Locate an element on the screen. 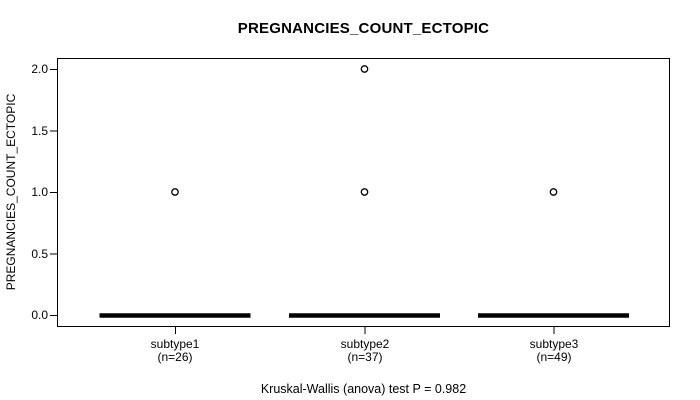 The image size is (700, 400). x-axis-group-label: subtype2 (n=37) is located at coordinates (365, 351).